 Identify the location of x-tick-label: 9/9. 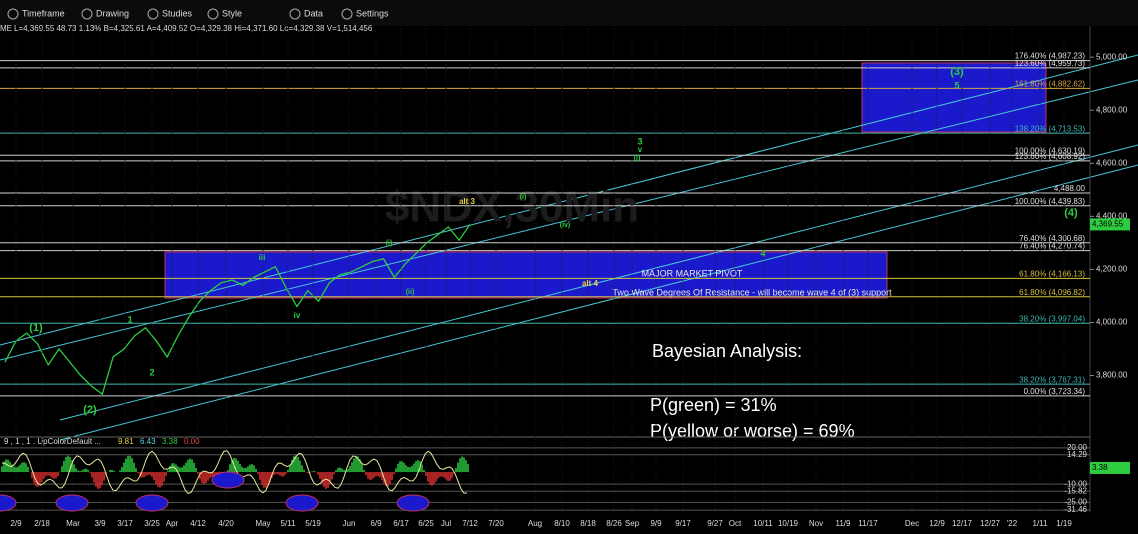
(656, 523).